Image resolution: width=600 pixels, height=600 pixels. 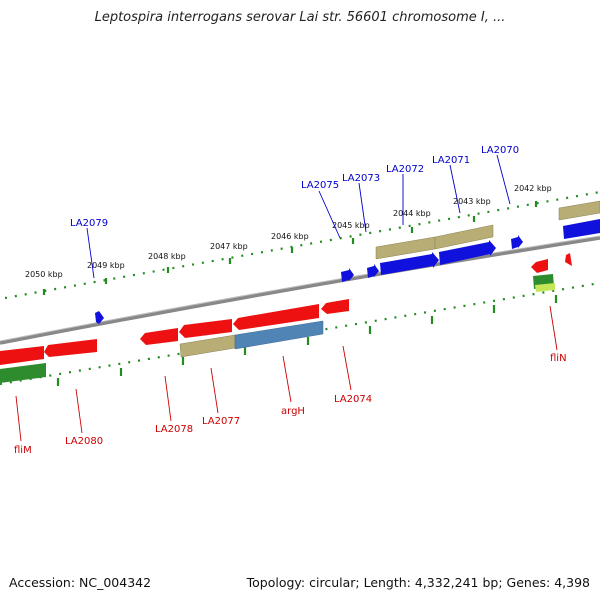 I want to click on scale-label: 2045 kbp, so click(x=351, y=225).